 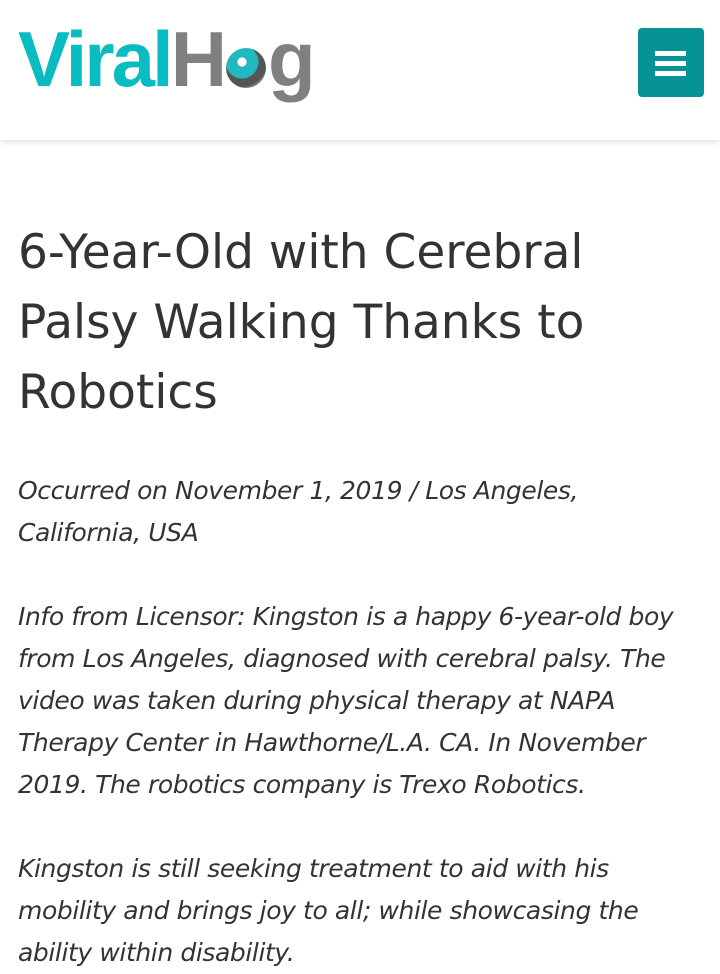 I want to click on logo-viral: Viral, so click(x=96, y=59).